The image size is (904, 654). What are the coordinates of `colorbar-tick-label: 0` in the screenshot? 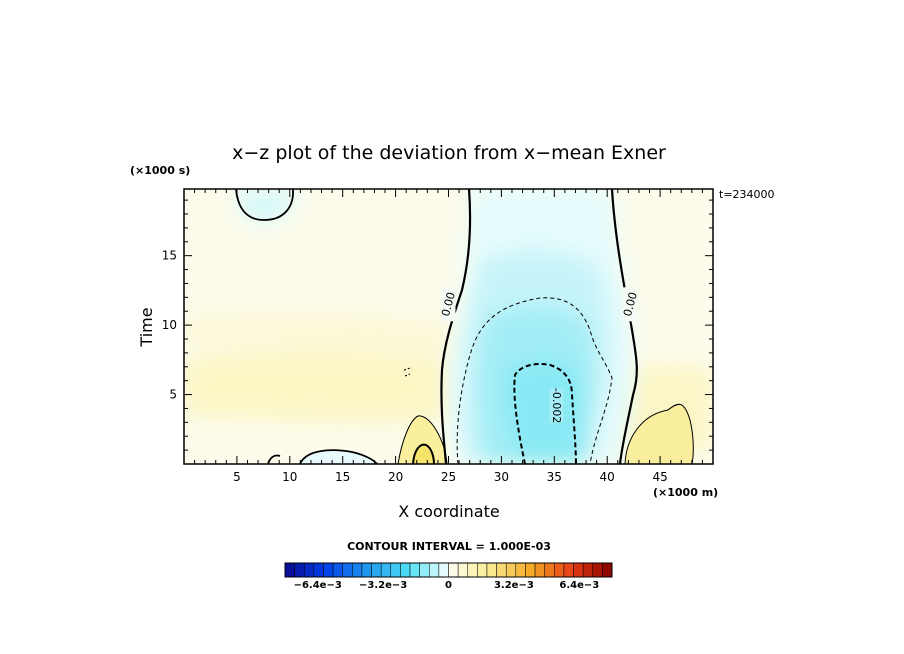 It's located at (448, 585).